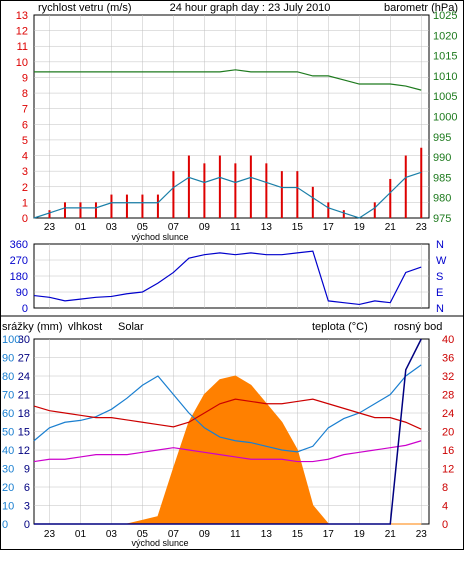  Describe the element at coordinates (445, 507) in the screenshot. I see `temperature-tick-label: 4` at that location.